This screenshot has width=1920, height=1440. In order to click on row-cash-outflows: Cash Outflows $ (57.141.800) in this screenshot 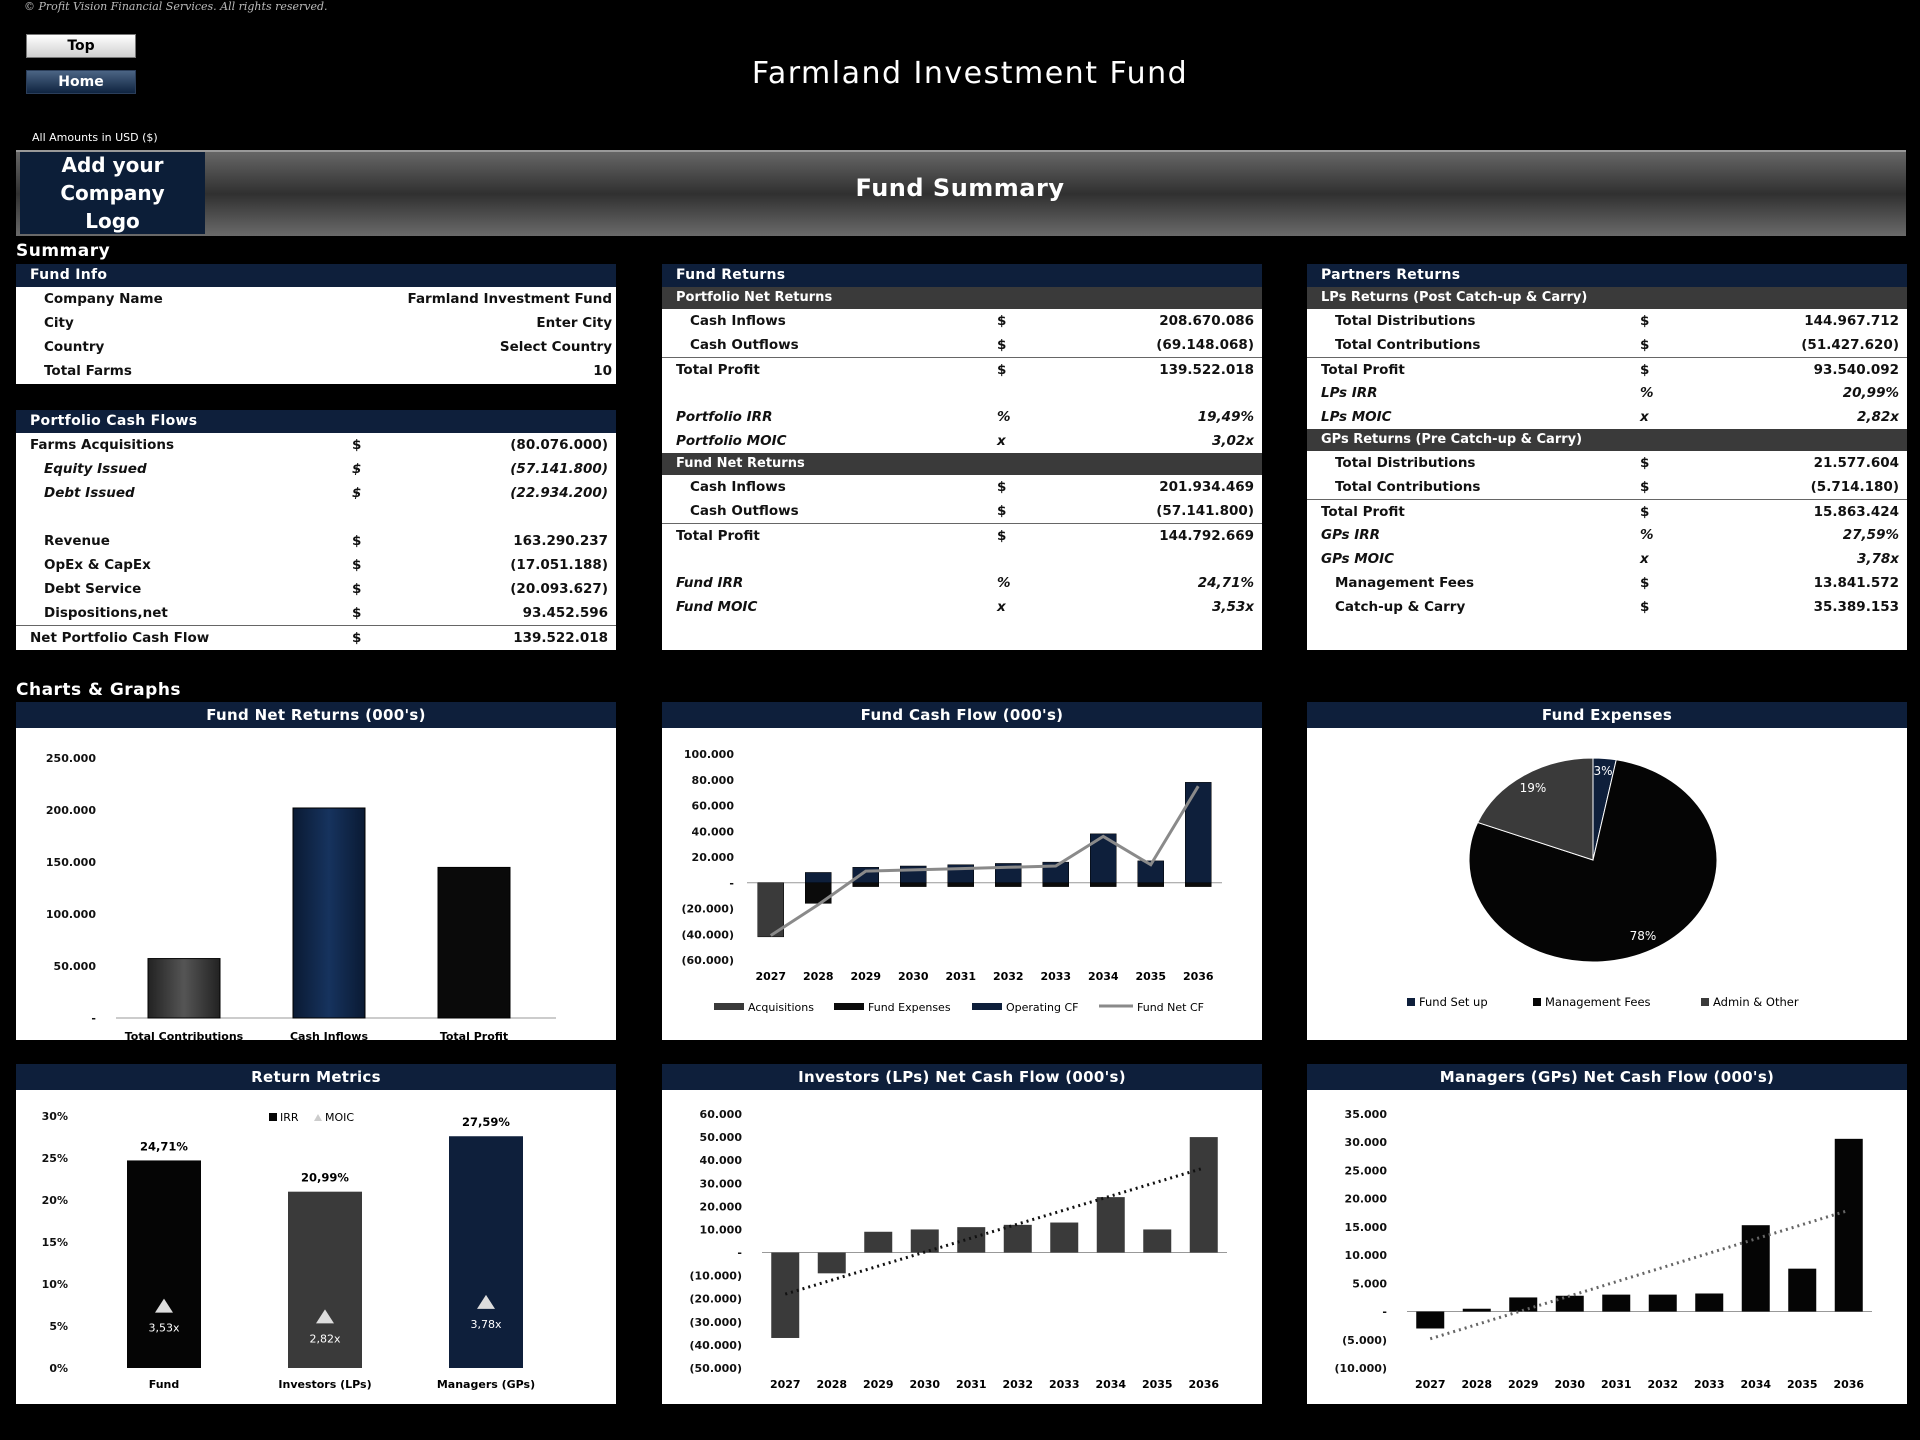, I will do `click(962, 511)`.